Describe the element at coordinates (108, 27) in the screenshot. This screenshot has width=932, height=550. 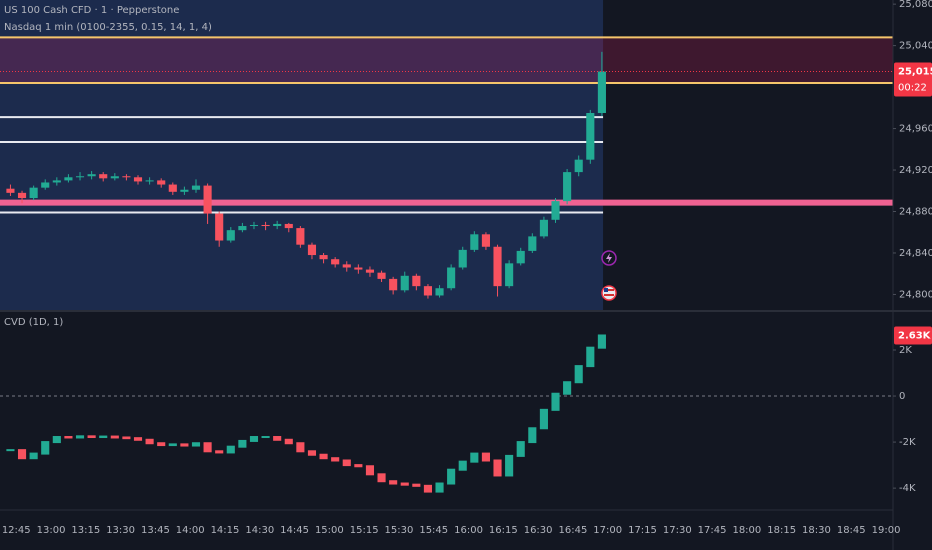
I see `indicator-title: Nasdaq 1 min (0100-2355, 0.15, 14, 1, 4)` at that location.